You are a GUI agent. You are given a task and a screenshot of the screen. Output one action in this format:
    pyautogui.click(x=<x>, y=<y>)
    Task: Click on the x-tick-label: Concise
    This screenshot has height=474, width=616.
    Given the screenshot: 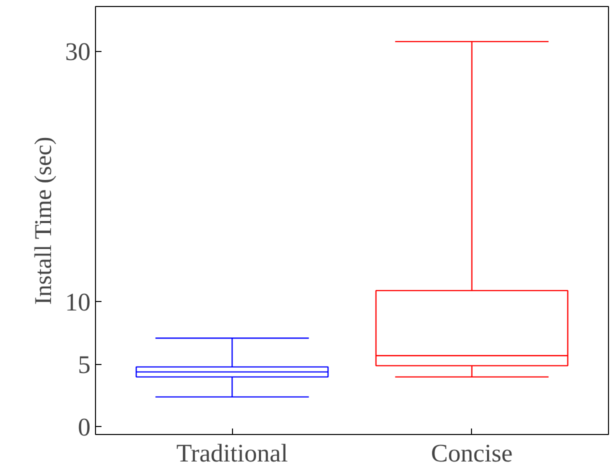 What is the action you would take?
    pyautogui.click(x=472, y=454)
    